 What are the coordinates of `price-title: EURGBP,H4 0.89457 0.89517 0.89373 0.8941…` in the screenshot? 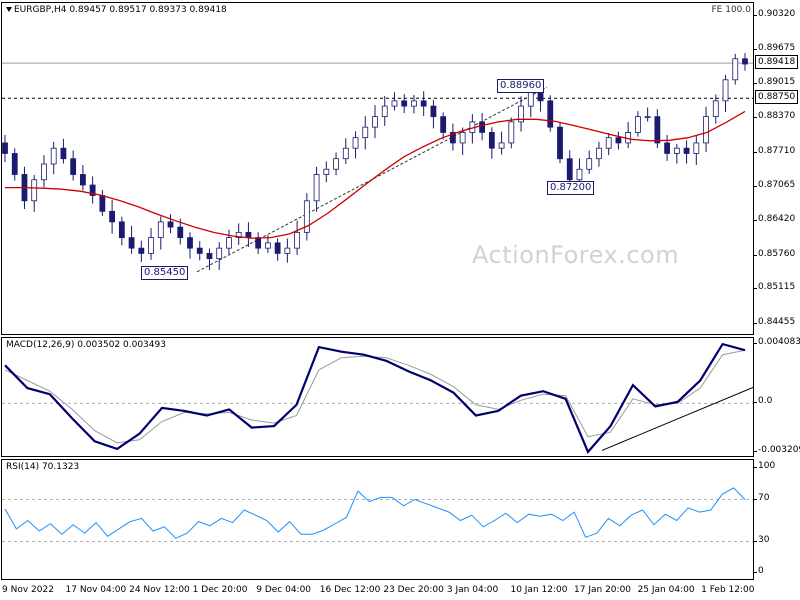 It's located at (120, 10).